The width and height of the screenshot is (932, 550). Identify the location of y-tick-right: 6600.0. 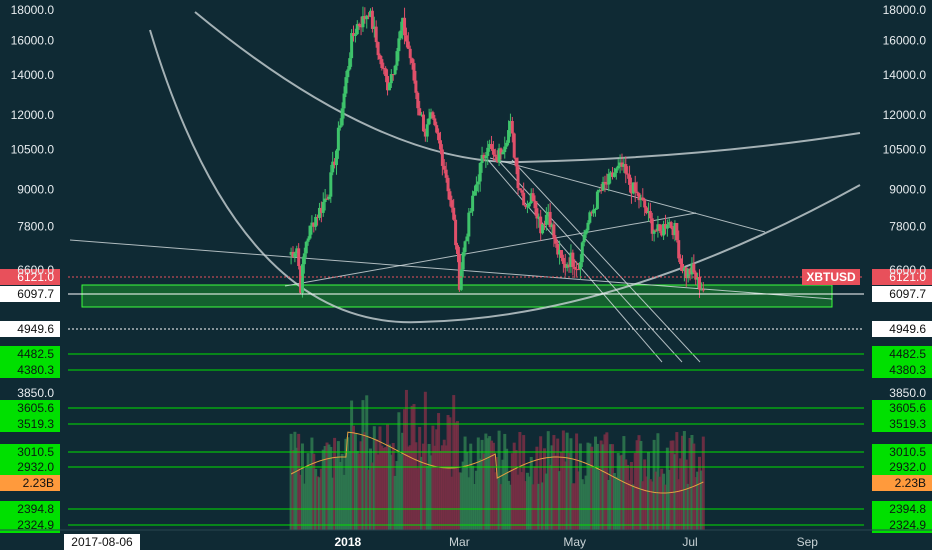
(907, 270).